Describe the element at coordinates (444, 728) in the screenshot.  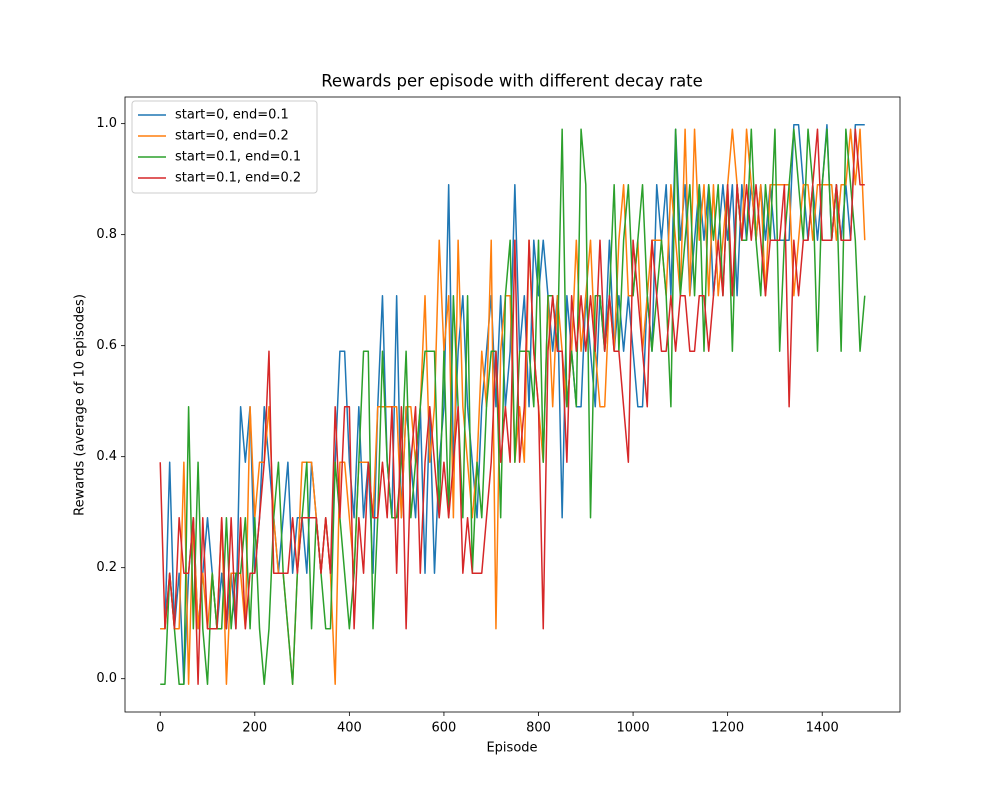
I see `x-tick-label: 600` at that location.